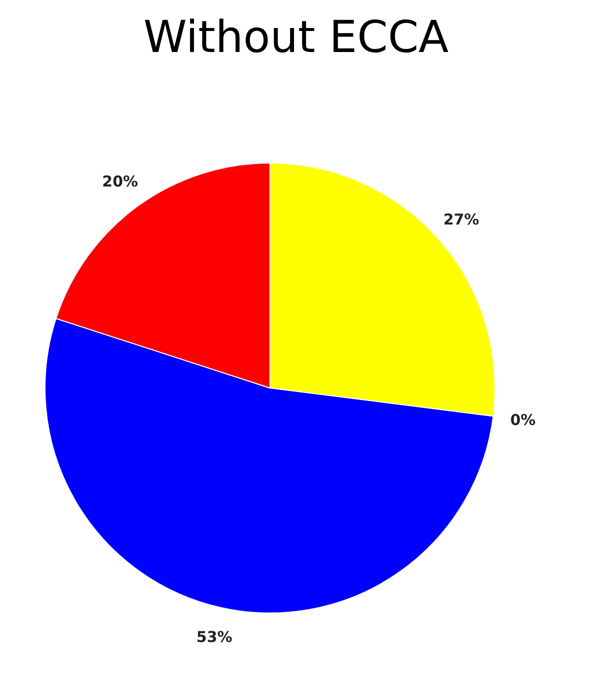  What do you see at coordinates (214, 637) in the screenshot?
I see `data-label: 53%` at bounding box center [214, 637].